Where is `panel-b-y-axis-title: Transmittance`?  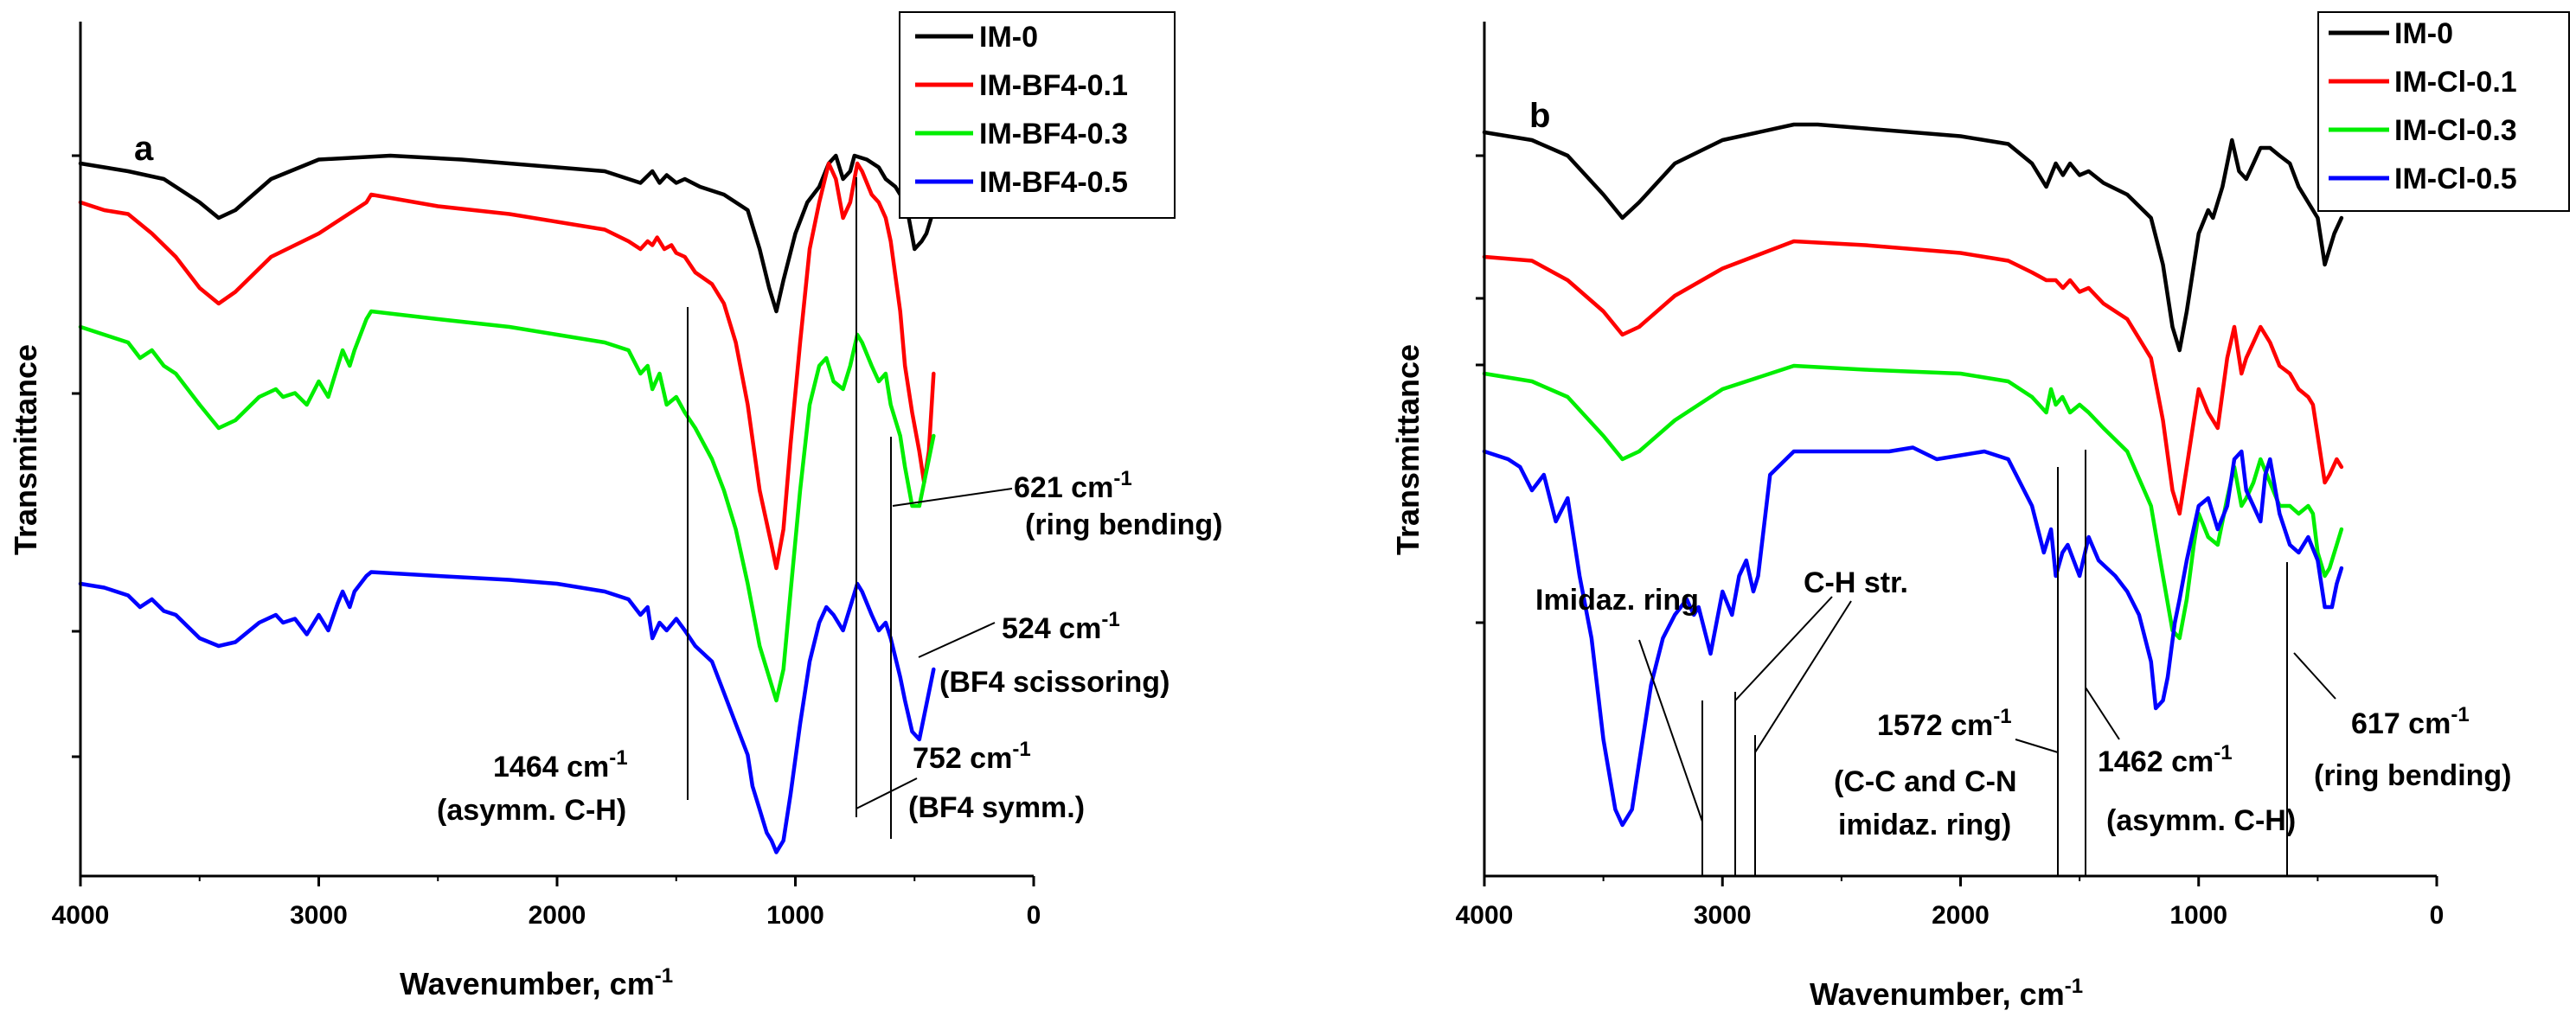
panel-b-y-axis-title: Transmittance is located at coordinates (1408, 449).